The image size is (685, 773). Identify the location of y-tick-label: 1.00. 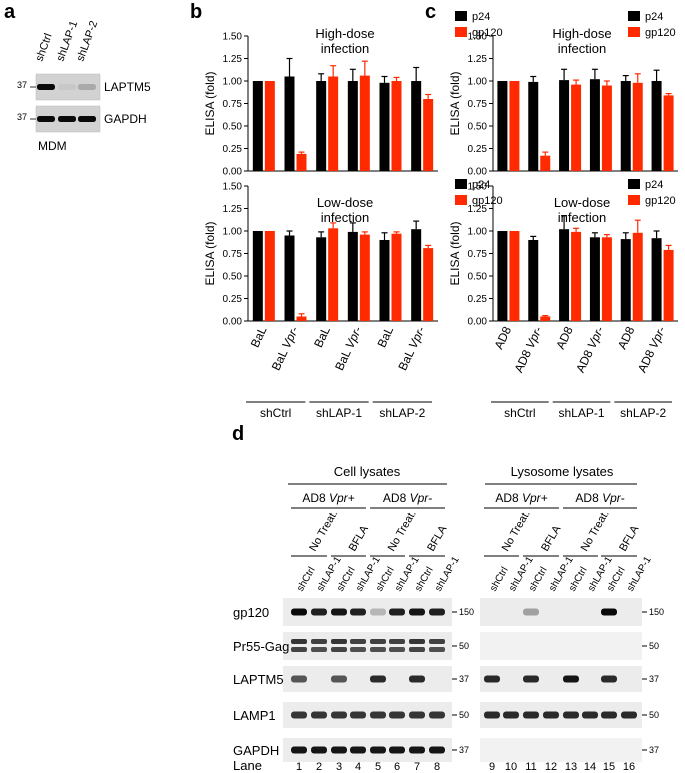
(478, 82).